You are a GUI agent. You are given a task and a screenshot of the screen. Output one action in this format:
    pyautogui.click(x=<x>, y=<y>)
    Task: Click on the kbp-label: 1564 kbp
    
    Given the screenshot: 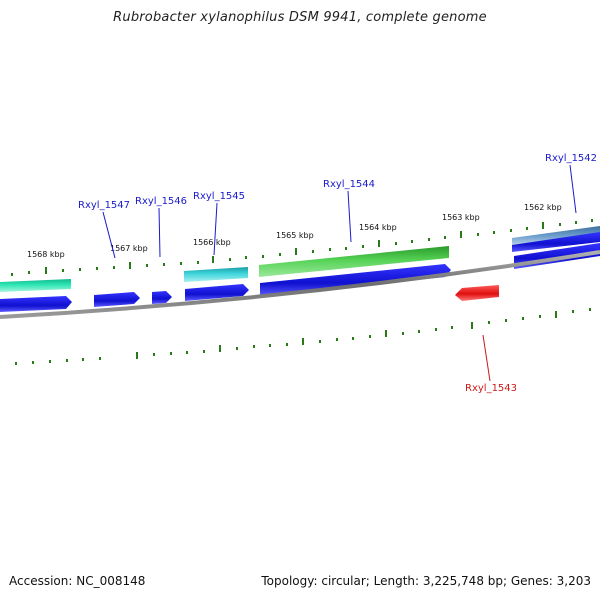 What is the action you would take?
    pyautogui.click(x=378, y=227)
    